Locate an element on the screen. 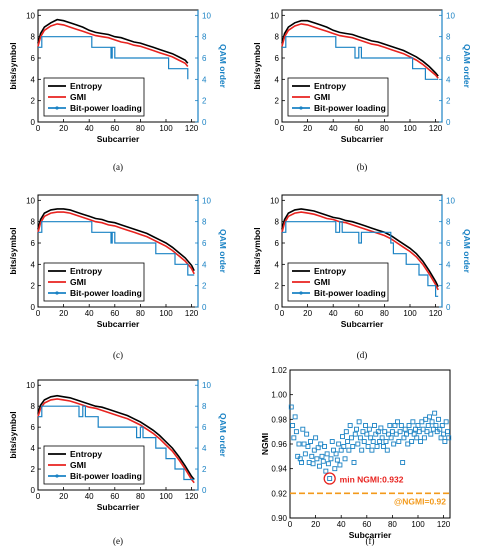  panel-caption: (e) is located at coordinates (118, 541).